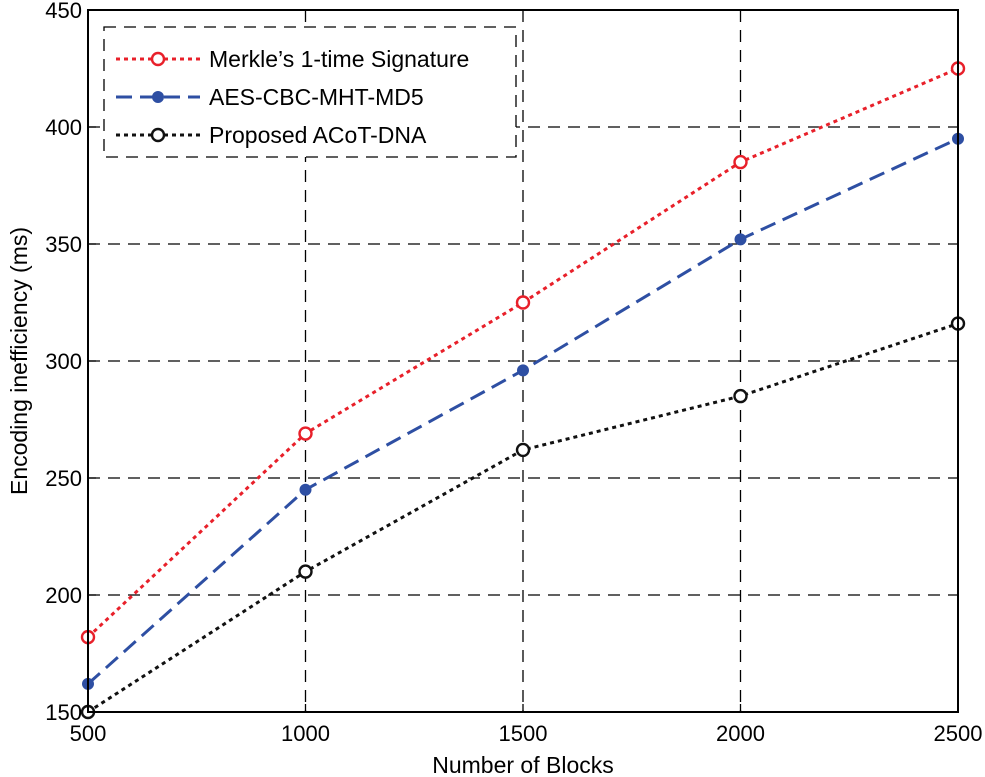 Image resolution: width=985 pixels, height=777 pixels. What do you see at coordinates (88, 733) in the screenshot?
I see `x-tick-label: 500` at bounding box center [88, 733].